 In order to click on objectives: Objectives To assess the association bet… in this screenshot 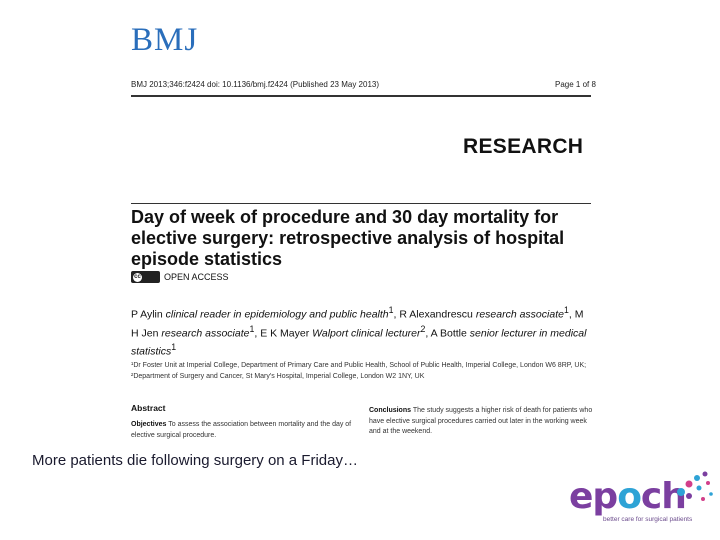, I will do `click(241, 430)`.